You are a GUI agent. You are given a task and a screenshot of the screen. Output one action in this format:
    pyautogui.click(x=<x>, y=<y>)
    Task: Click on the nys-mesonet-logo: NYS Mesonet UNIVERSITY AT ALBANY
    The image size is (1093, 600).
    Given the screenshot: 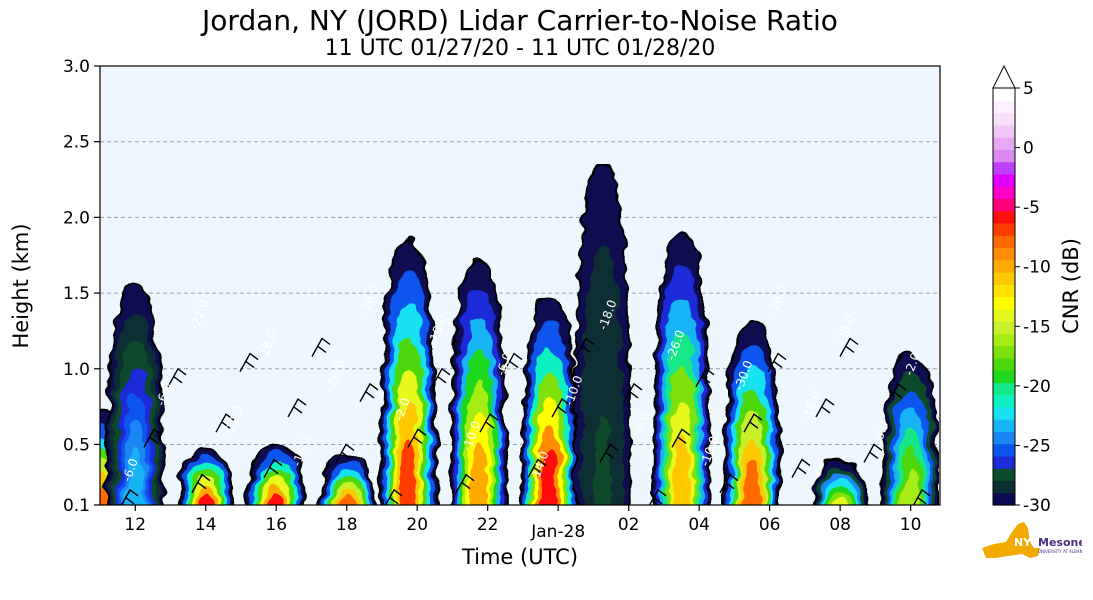 What is the action you would take?
    pyautogui.click(x=1032, y=540)
    